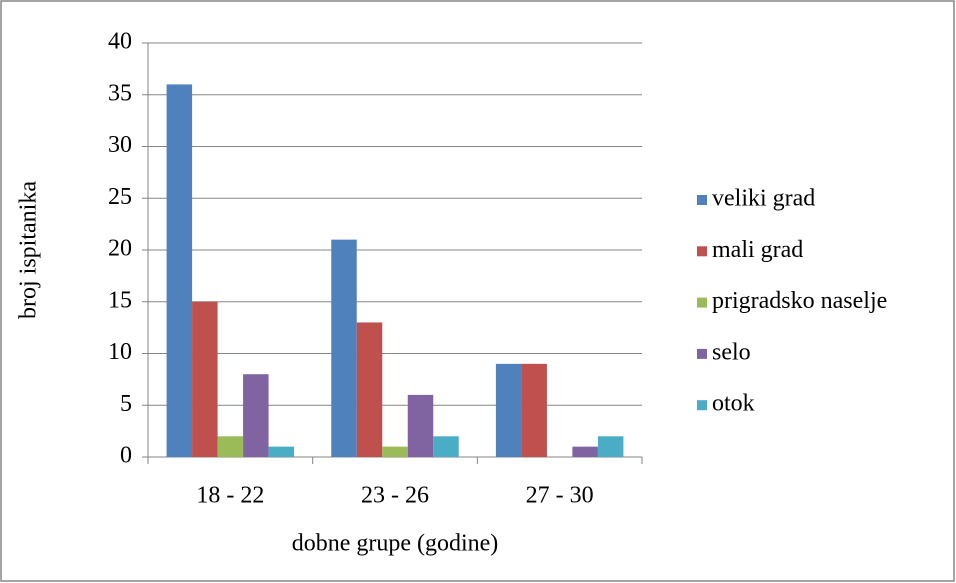  Describe the element at coordinates (120, 145) in the screenshot. I see `y-tick-label: 30` at that location.